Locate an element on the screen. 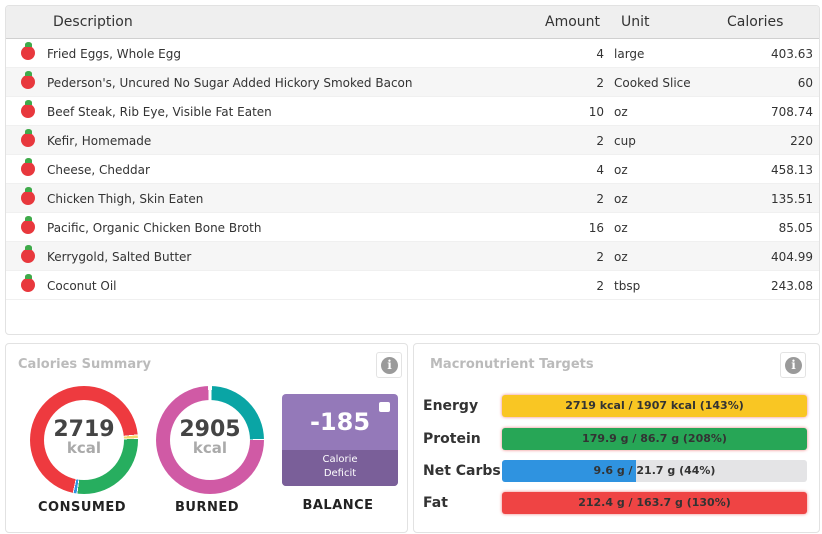 This screenshot has height=534, width=822. balance-line2: Deficit is located at coordinates (340, 473).